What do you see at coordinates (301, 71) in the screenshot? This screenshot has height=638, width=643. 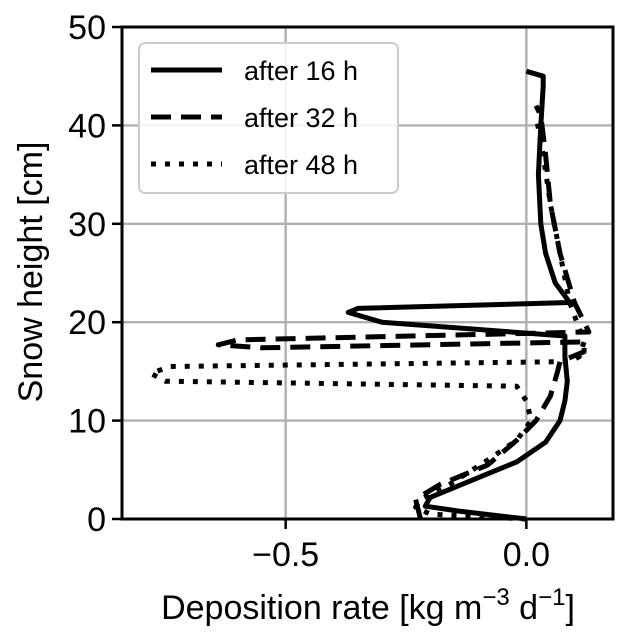 I see `legend-label-1: after 16 h` at bounding box center [301, 71].